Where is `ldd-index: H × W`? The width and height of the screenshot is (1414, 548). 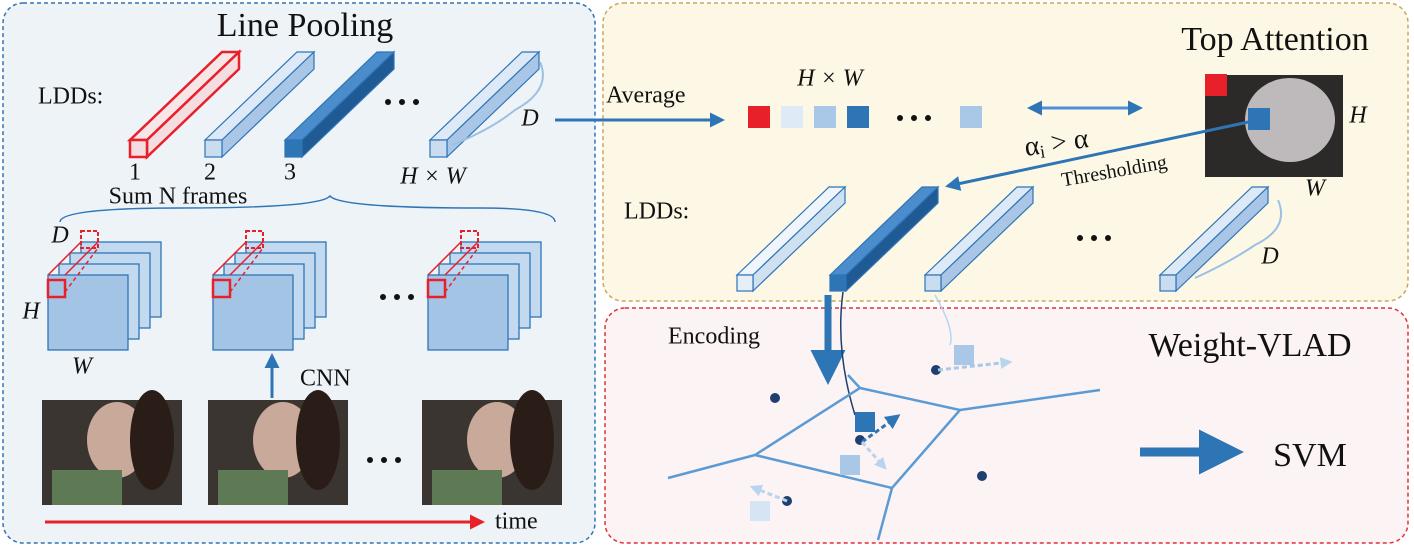
ldd-index: H × W is located at coordinates (433, 177).